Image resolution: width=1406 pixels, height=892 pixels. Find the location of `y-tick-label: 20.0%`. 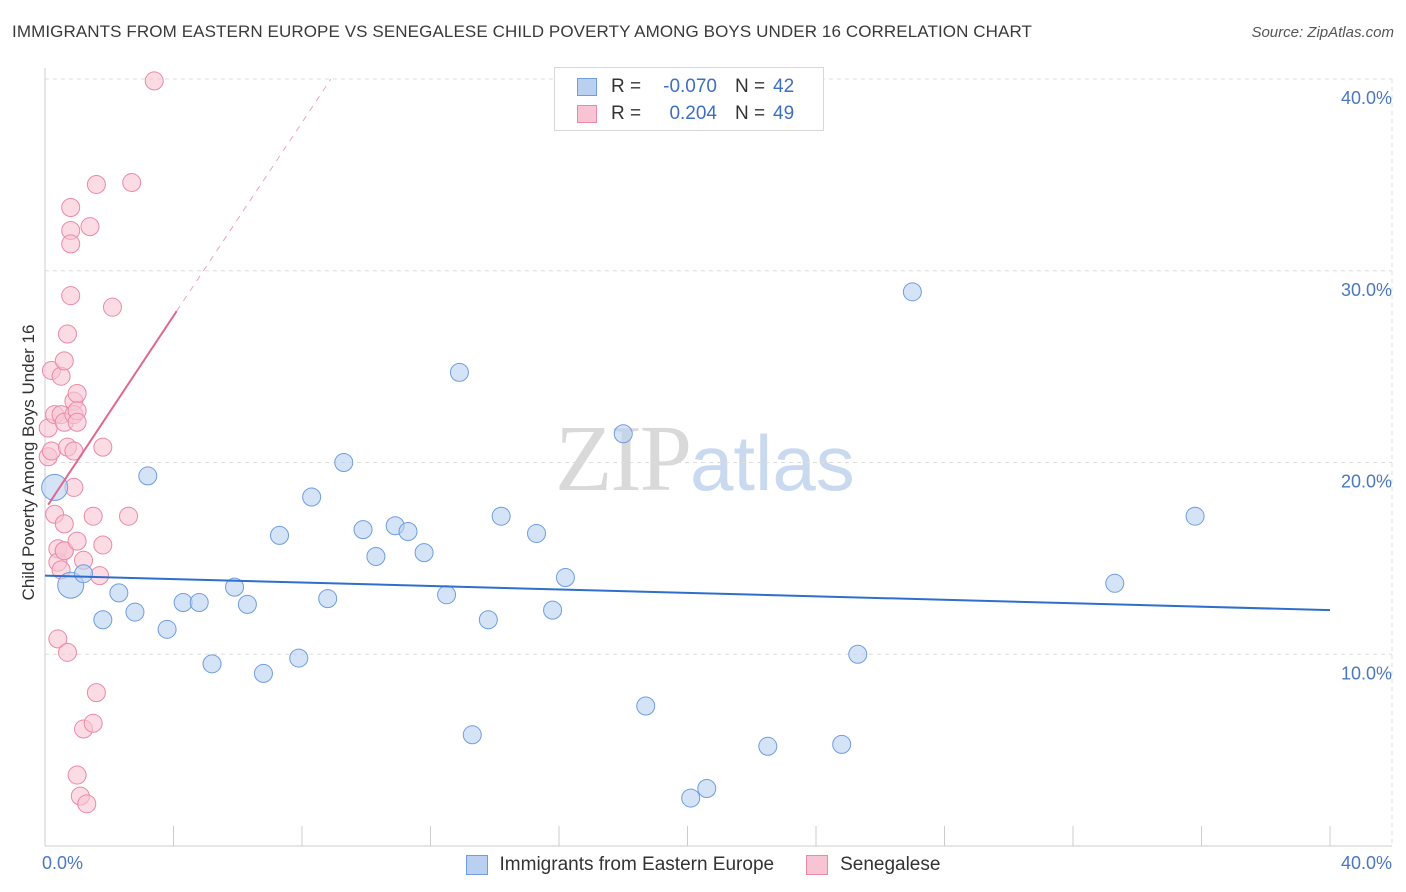

y-tick-label: 20.0% is located at coordinates (1366, 482).